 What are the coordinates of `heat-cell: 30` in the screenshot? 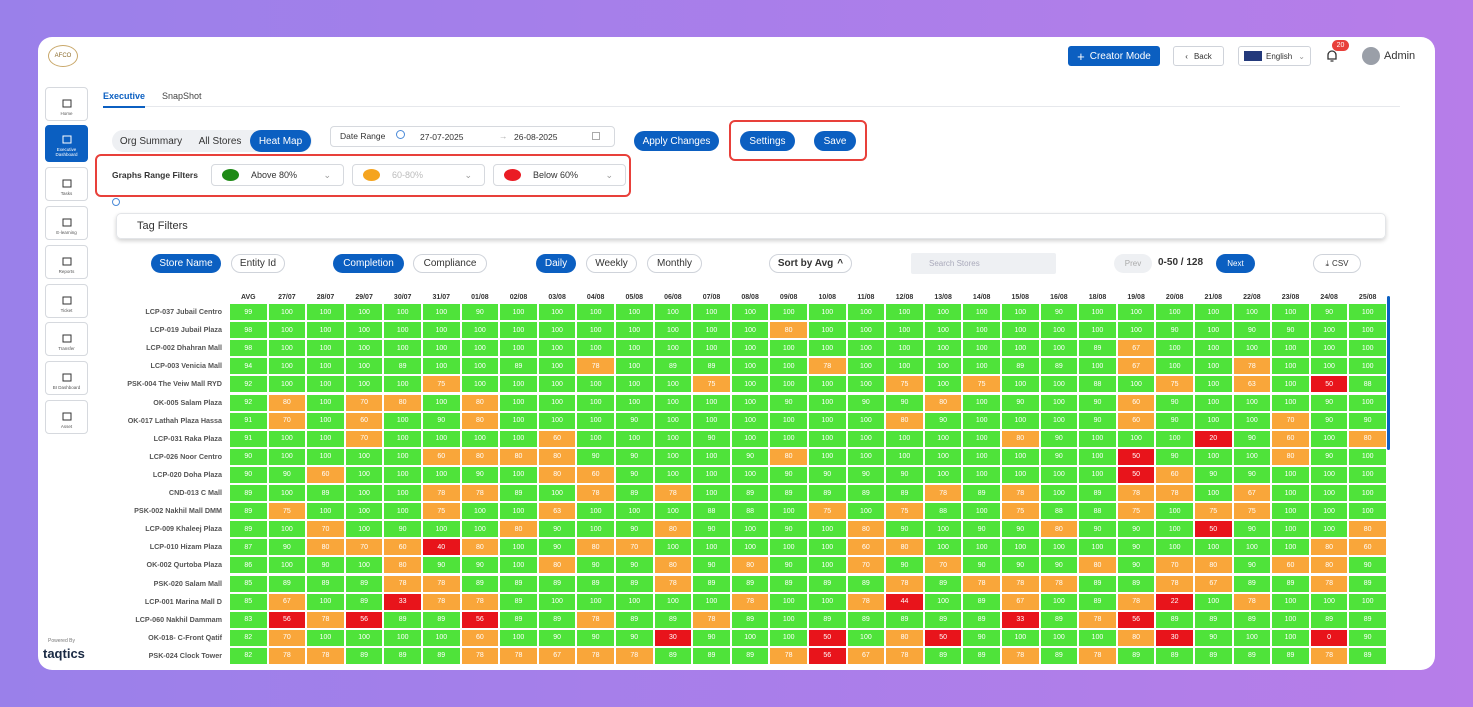 It's located at (673, 637).